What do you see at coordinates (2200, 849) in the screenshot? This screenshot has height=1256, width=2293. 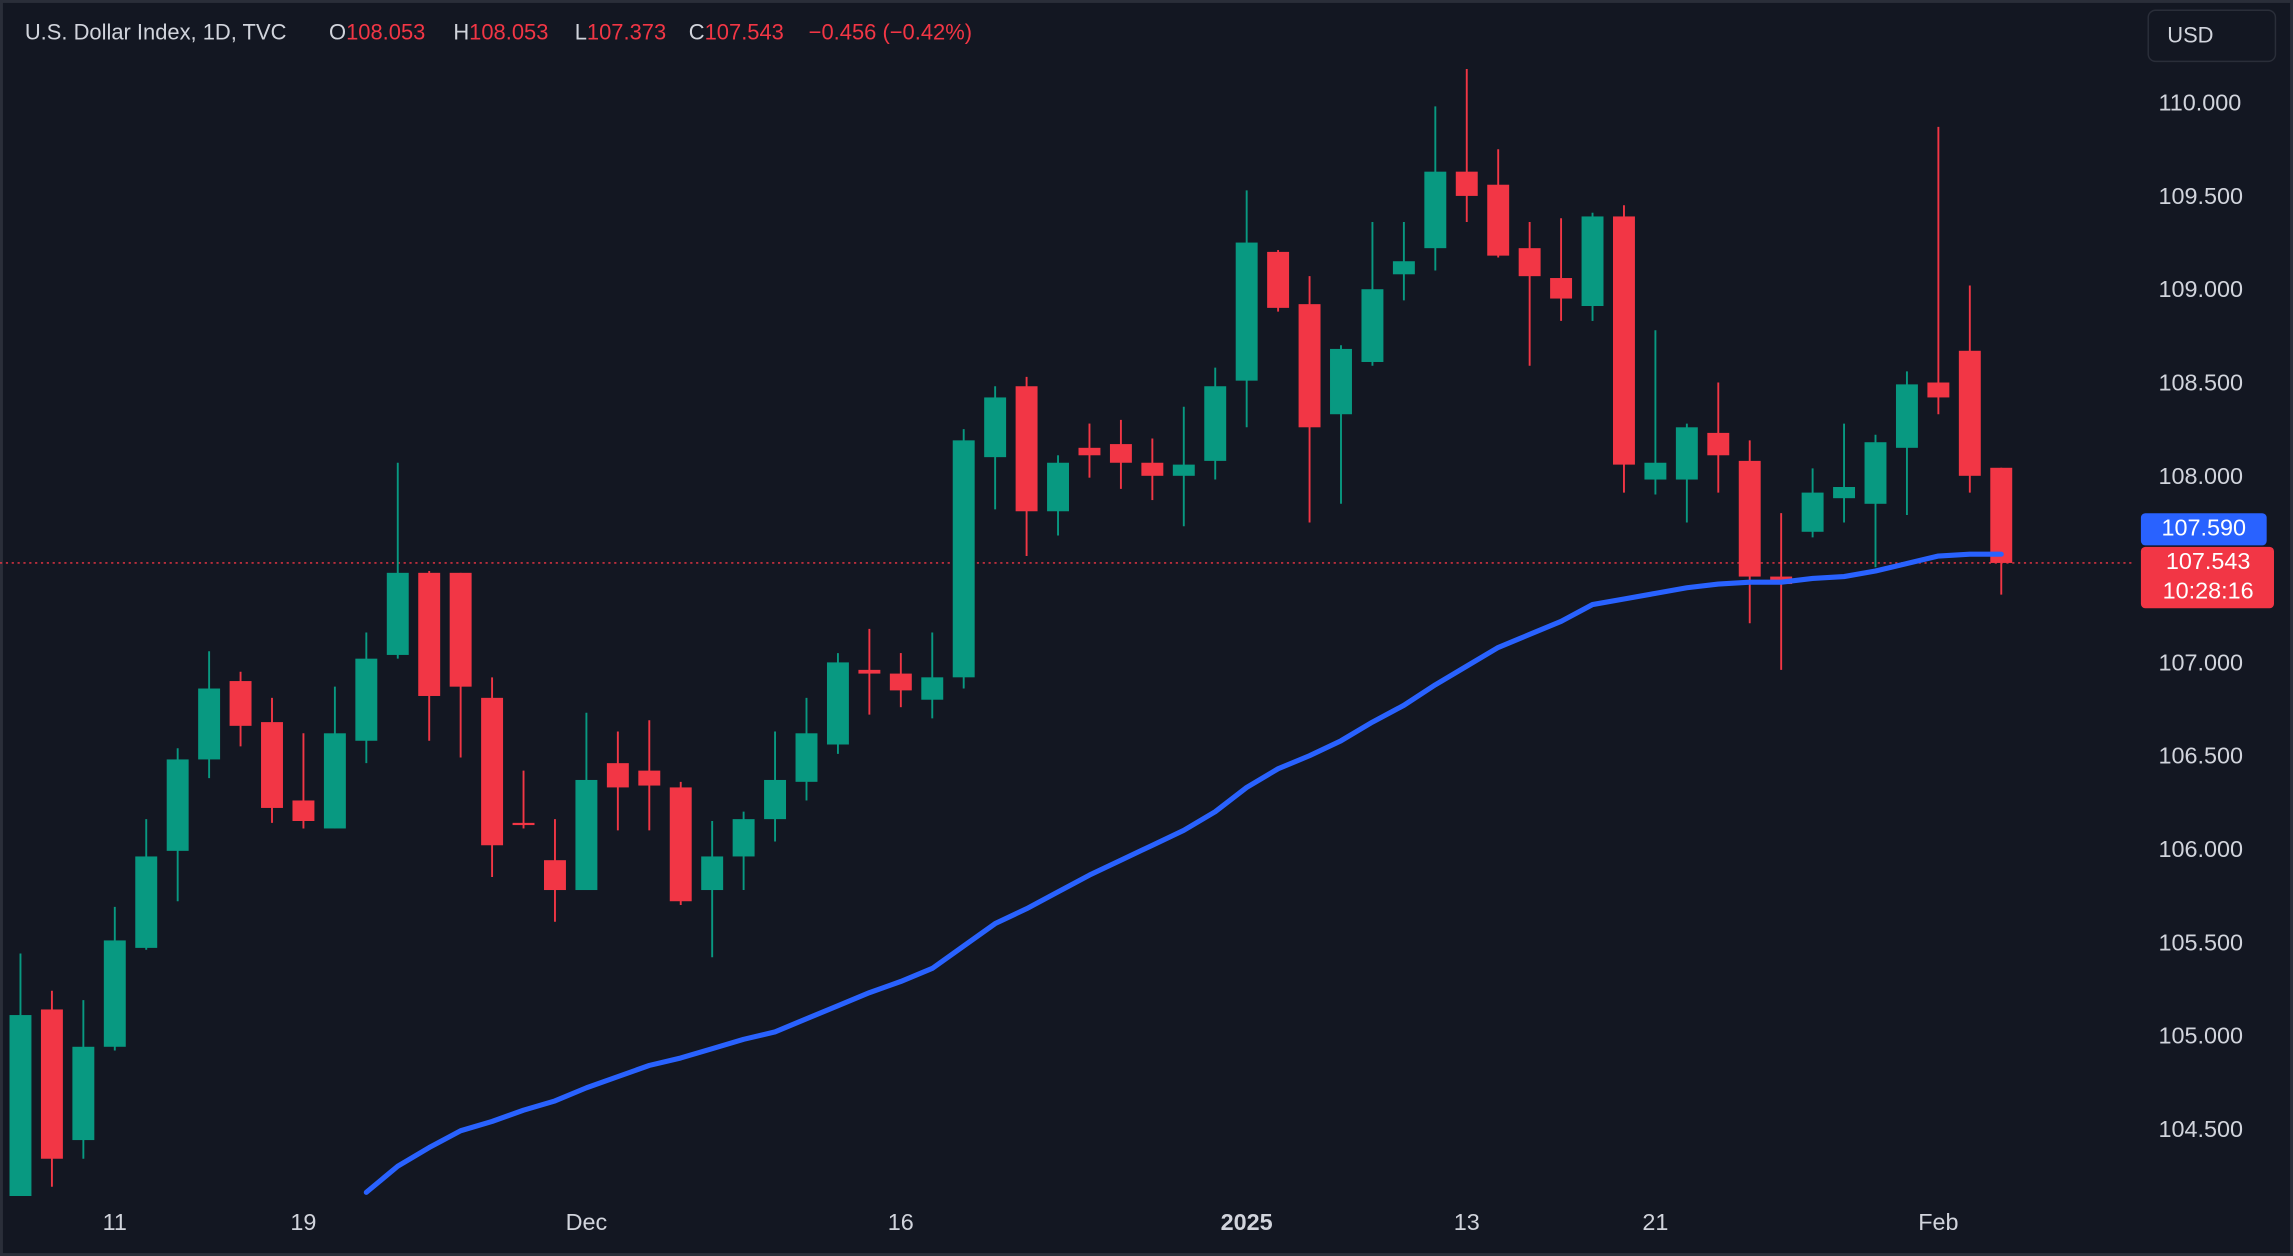 I see `y-tick-label: 106.000` at bounding box center [2200, 849].